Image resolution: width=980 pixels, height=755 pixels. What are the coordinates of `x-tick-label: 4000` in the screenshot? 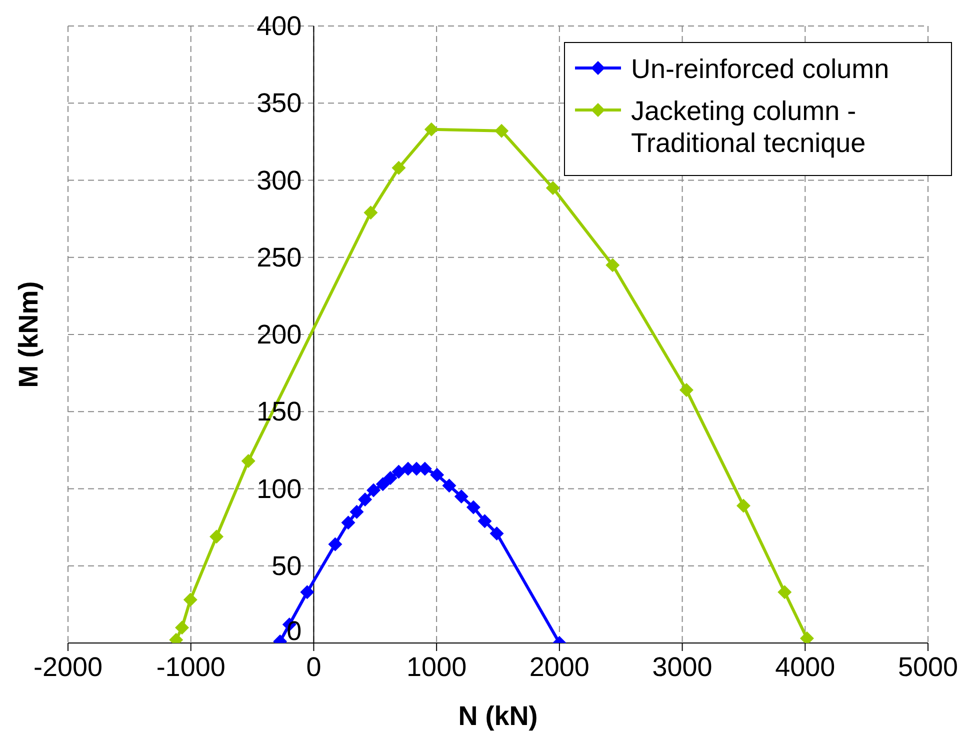 It's located at (805, 667).